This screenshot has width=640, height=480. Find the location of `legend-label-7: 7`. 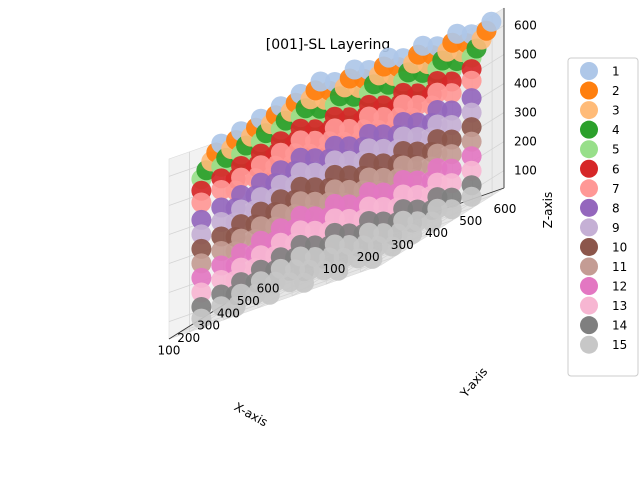

legend-label-7: 7 is located at coordinates (616, 189).